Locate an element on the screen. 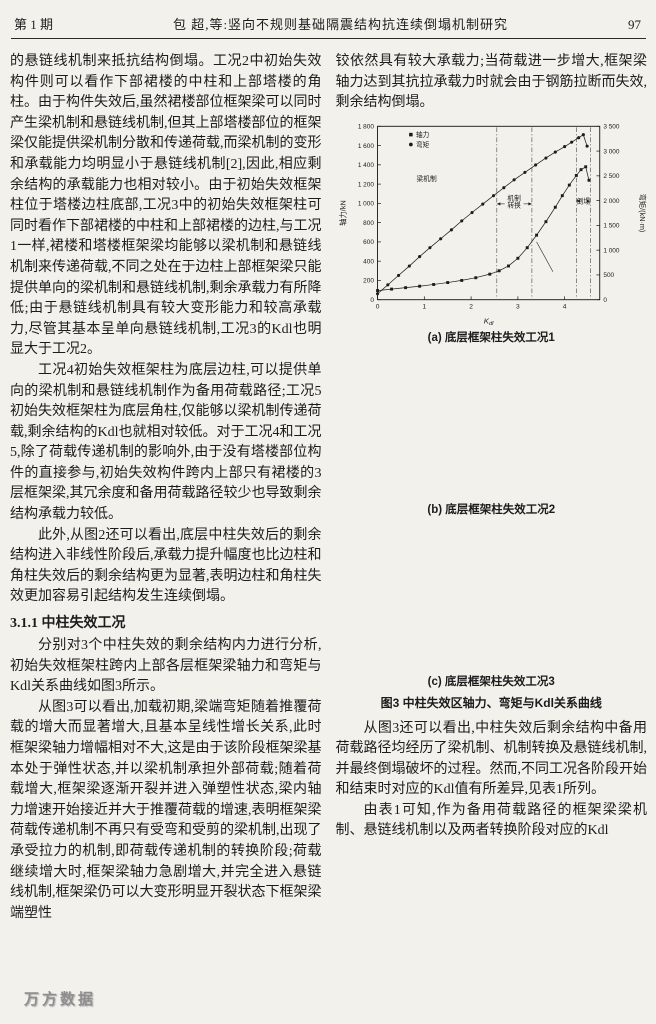 The width and height of the screenshot is (656, 1024). svg-text: 梁机制 is located at coordinates (426, 178).